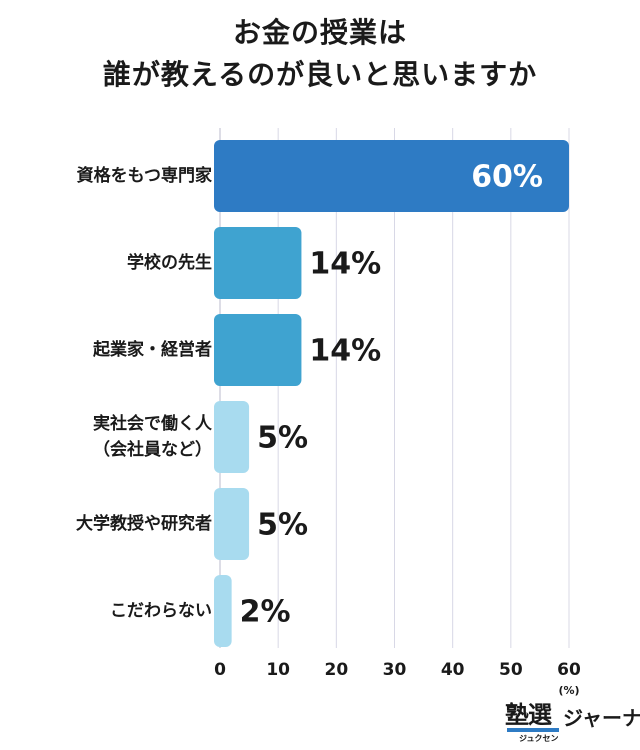  I want to click on logo-mark: 塾選, so click(528, 715).